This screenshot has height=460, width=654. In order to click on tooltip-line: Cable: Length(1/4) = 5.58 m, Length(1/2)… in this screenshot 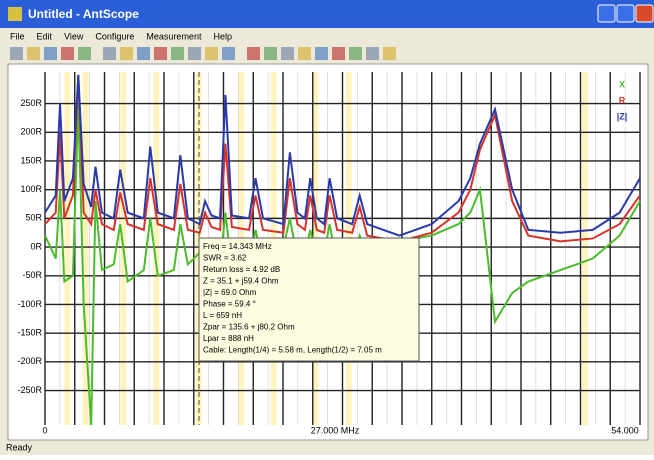, I will do `click(292, 350)`.